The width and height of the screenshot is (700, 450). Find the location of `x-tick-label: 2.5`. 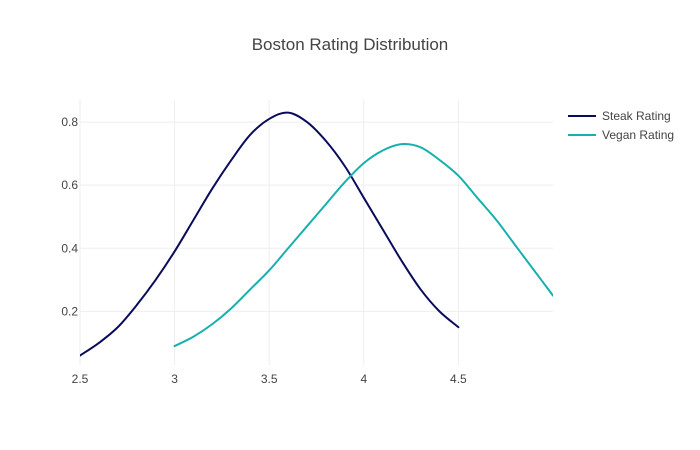

x-tick-label: 2.5 is located at coordinates (80, 379).